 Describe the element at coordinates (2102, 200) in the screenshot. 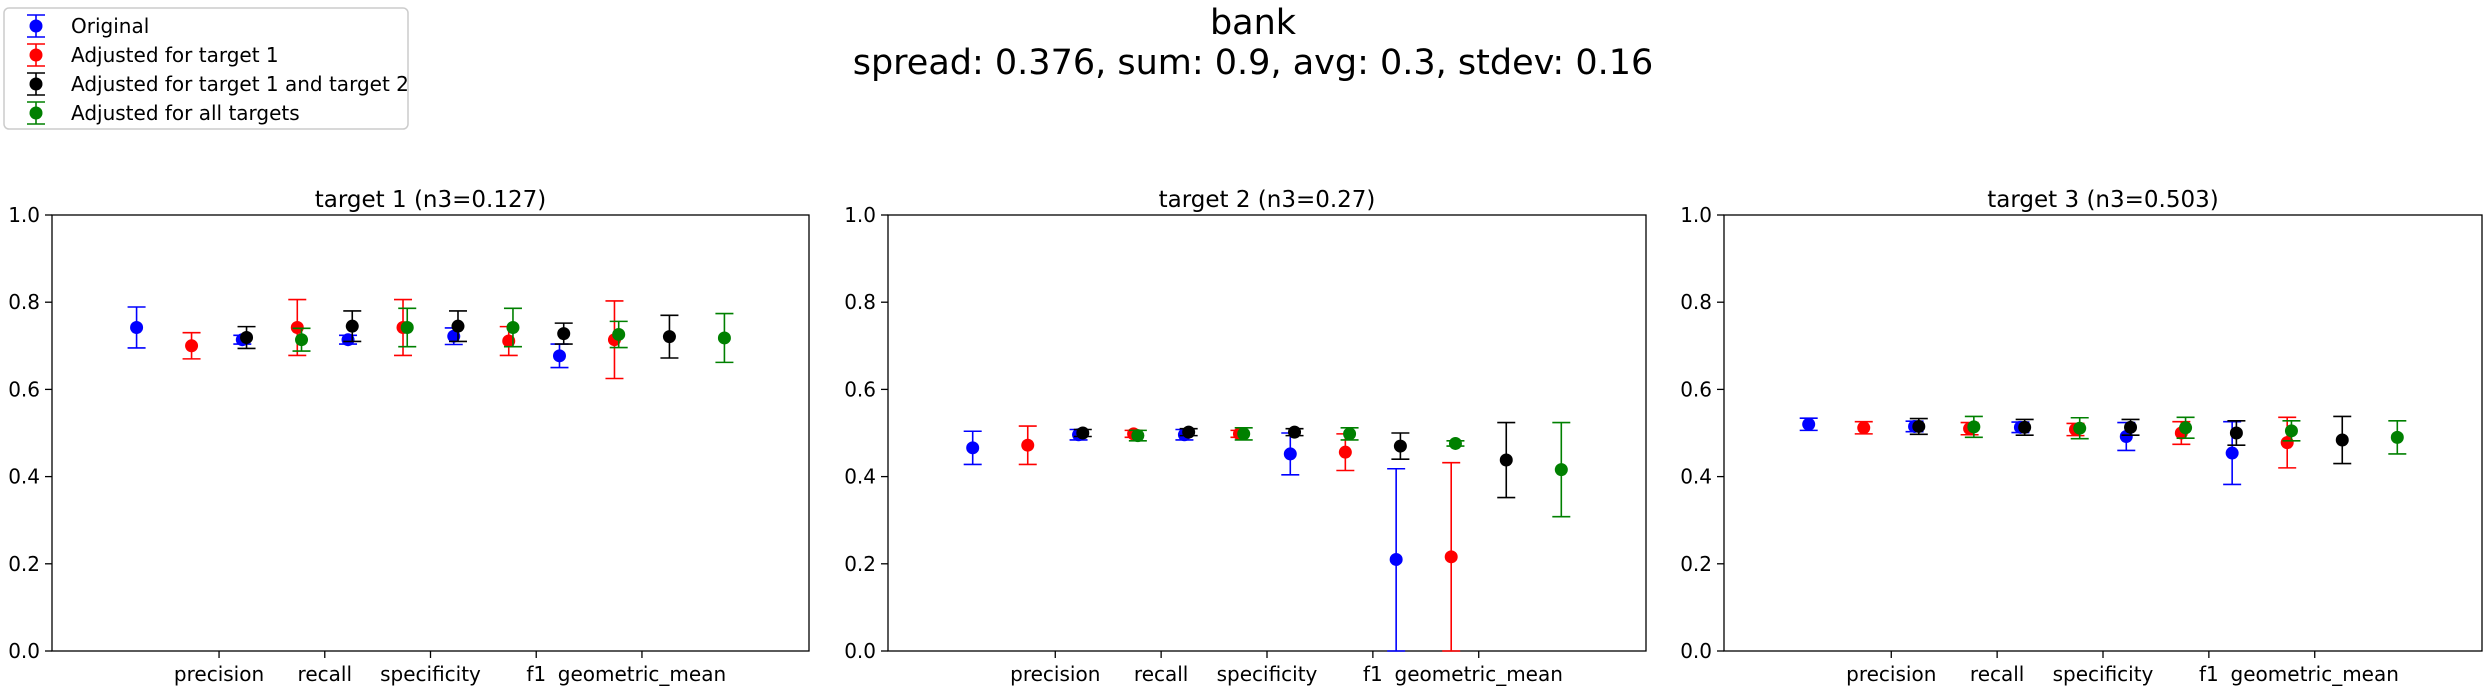

I see `subplot-title: target 3 (n3=0.503)` at that location.